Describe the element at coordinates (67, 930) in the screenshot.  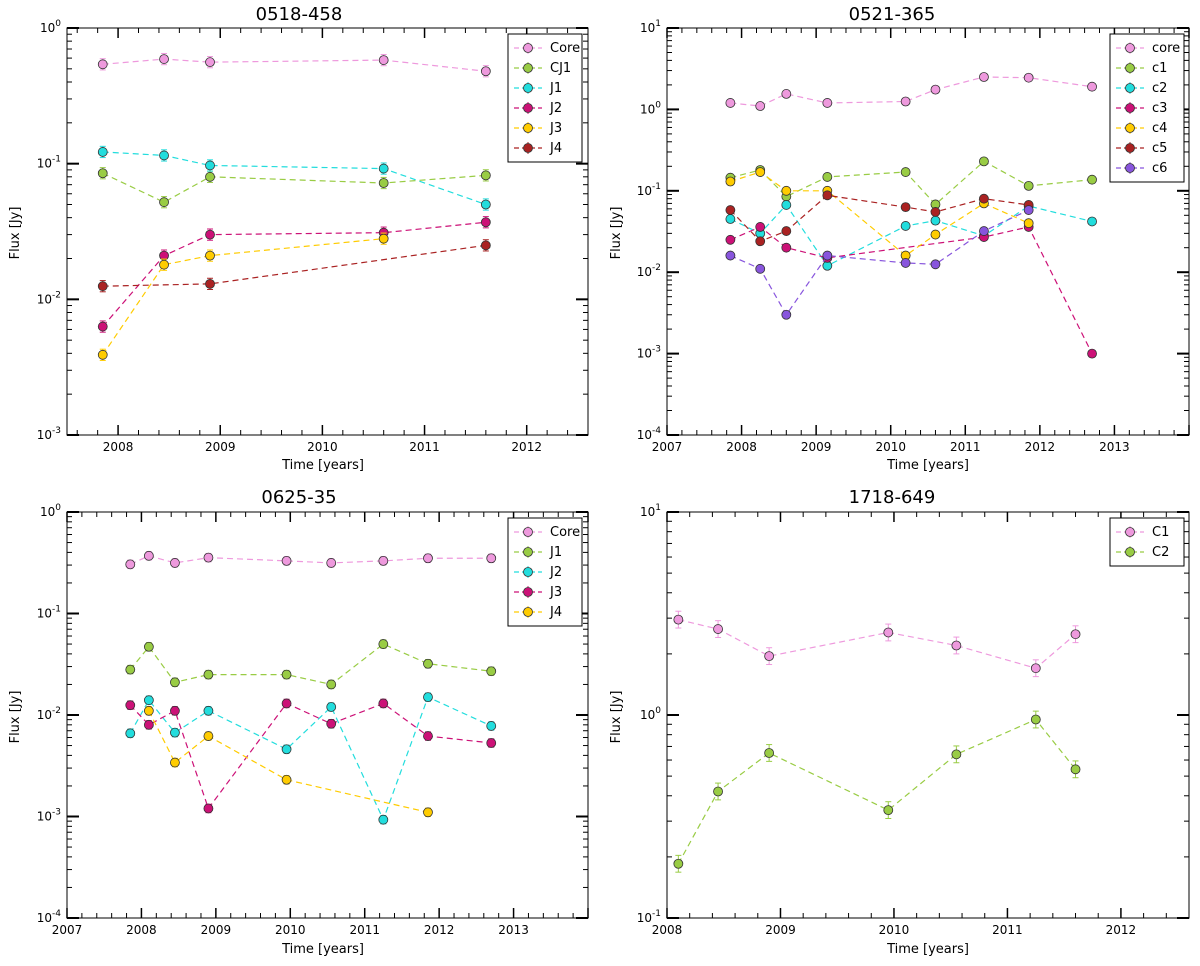
I see `x-tick-label: 2007` at that location.